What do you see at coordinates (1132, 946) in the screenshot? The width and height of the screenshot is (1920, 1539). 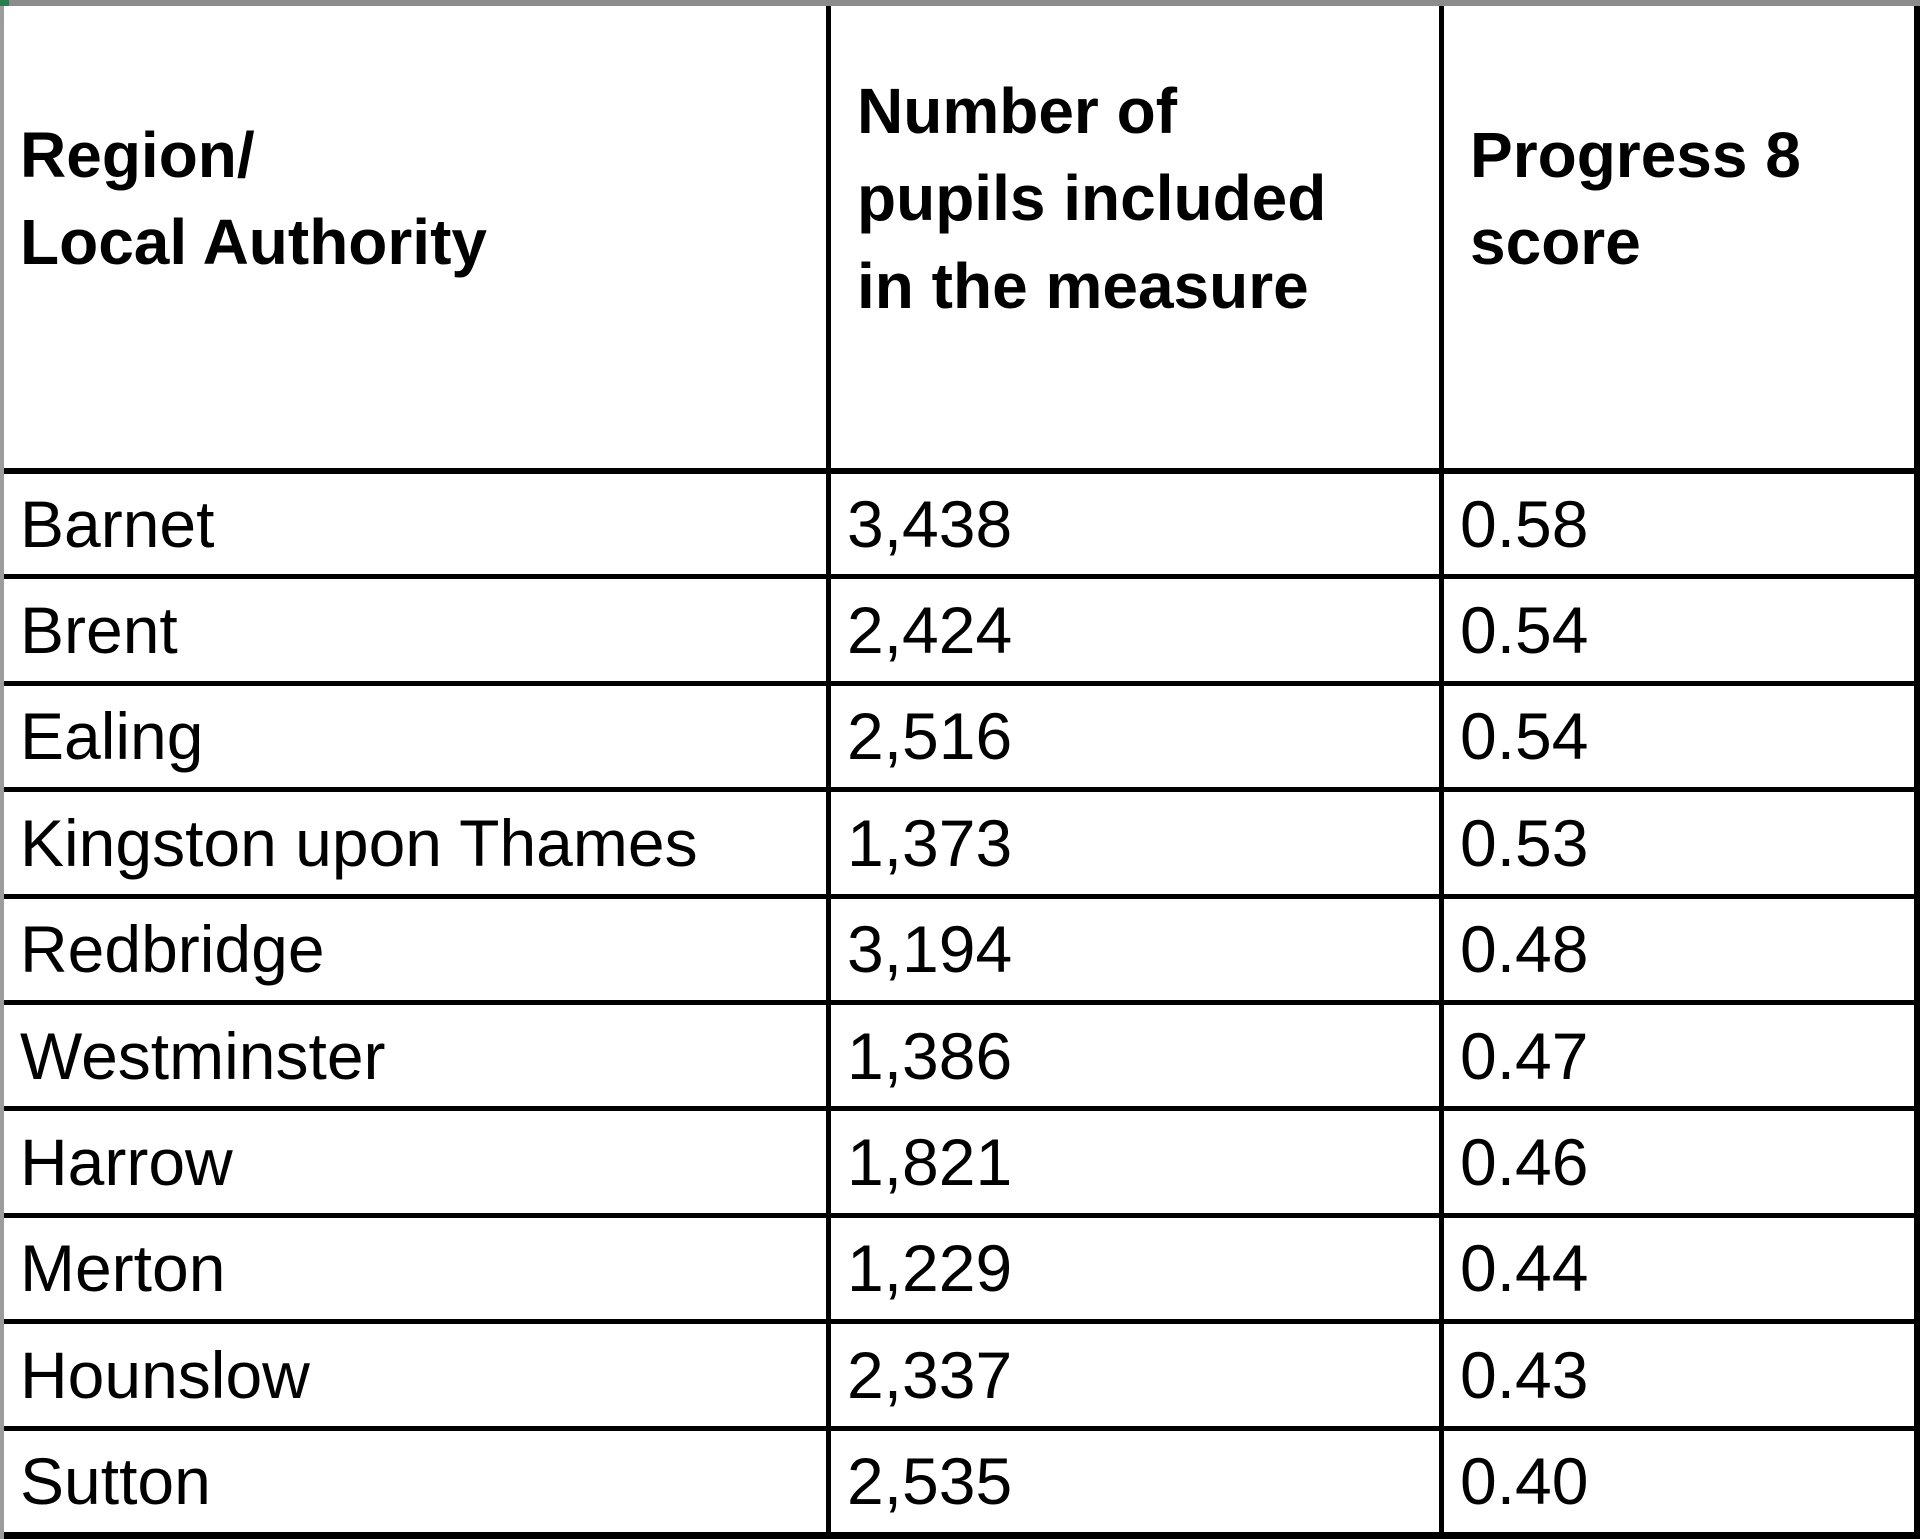 I see `cell-pupils: 3,194` at bounding box center [1132, 946].